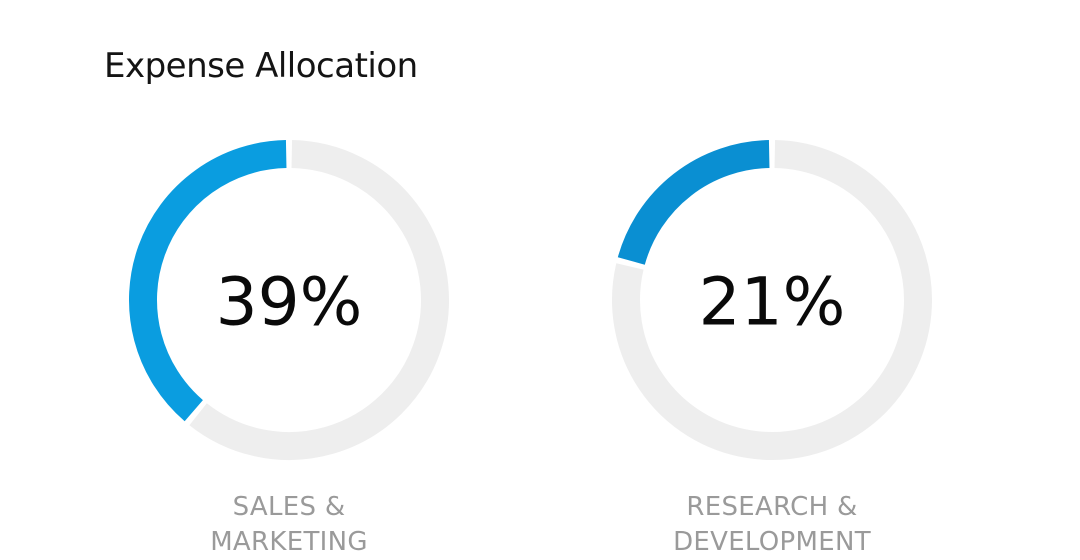 This screenshot has width=1080, height=560. Describe the element at coordinates (261, 66) in the screenshot. I see `chart-title: Expense Allocation` at that location.